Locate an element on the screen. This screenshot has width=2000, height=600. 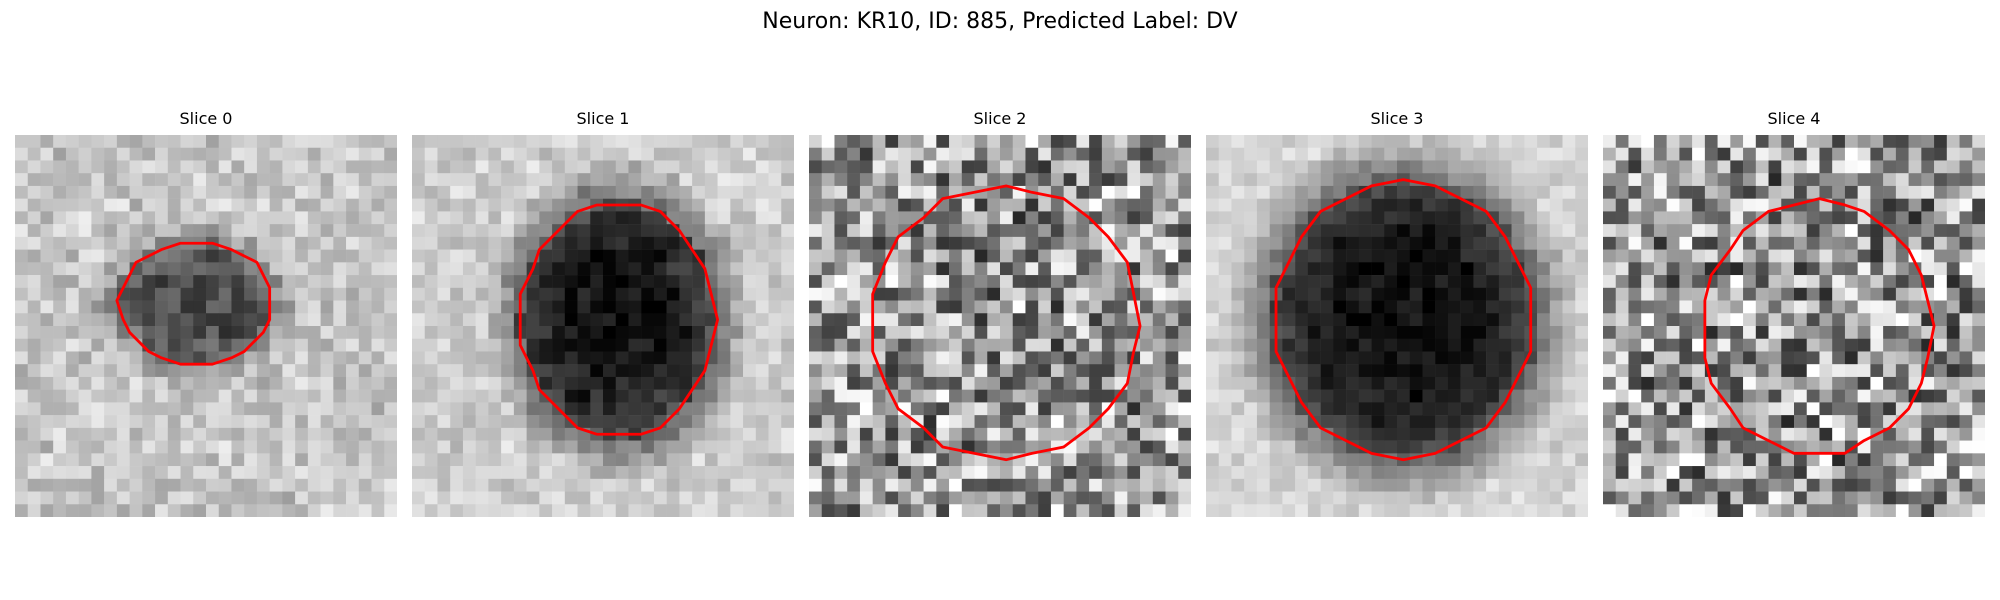
slice-panel-3: Slice 3 is located at coordinates (1397, 313).